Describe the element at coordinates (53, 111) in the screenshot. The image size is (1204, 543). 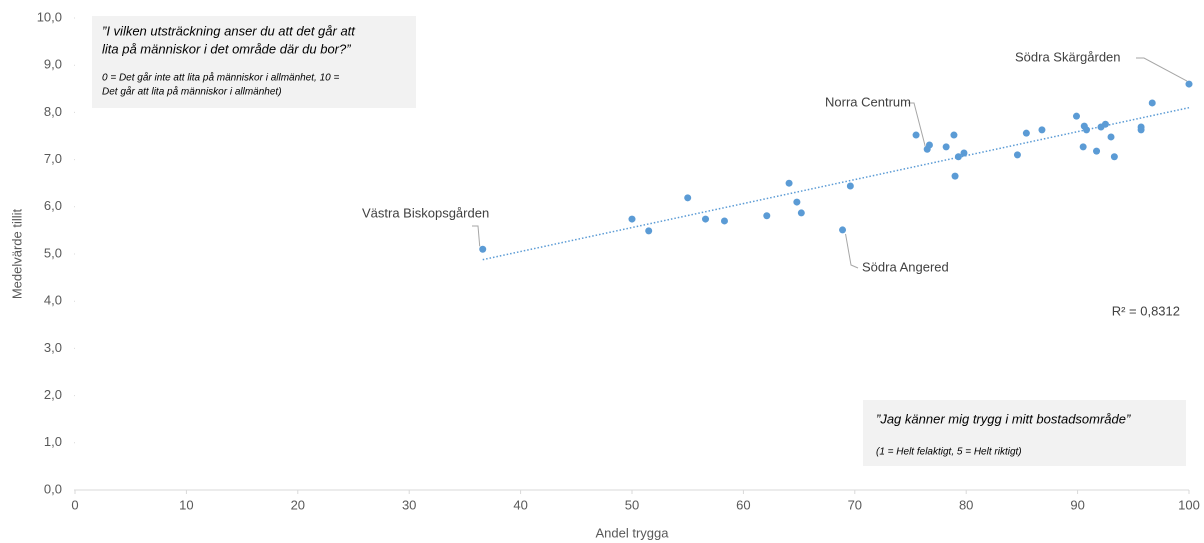
I see `y-tick-label: 8,0` at that location.